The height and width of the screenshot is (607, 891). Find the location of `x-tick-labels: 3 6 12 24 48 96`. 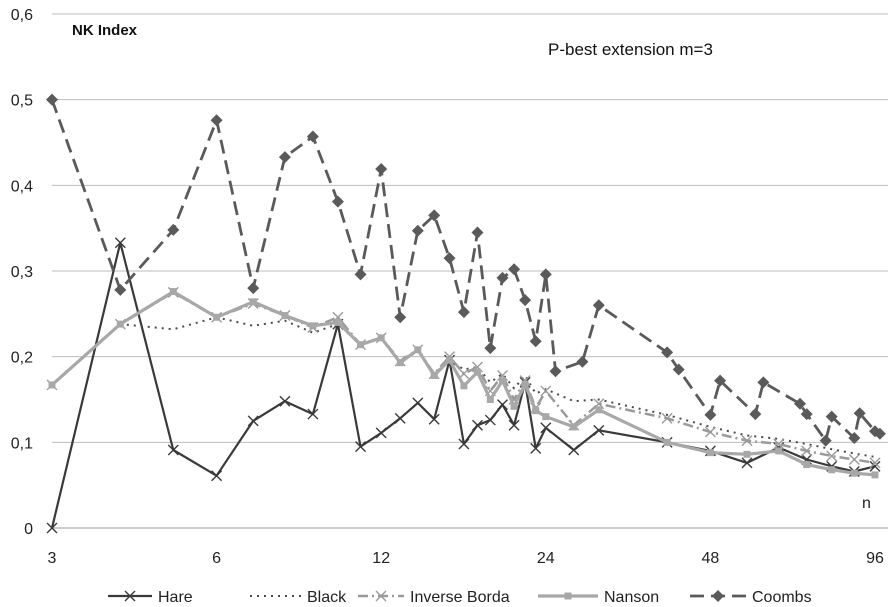

x-tick-labels: 3 6 12 24 48 96 is located at coordinates (466, 558).